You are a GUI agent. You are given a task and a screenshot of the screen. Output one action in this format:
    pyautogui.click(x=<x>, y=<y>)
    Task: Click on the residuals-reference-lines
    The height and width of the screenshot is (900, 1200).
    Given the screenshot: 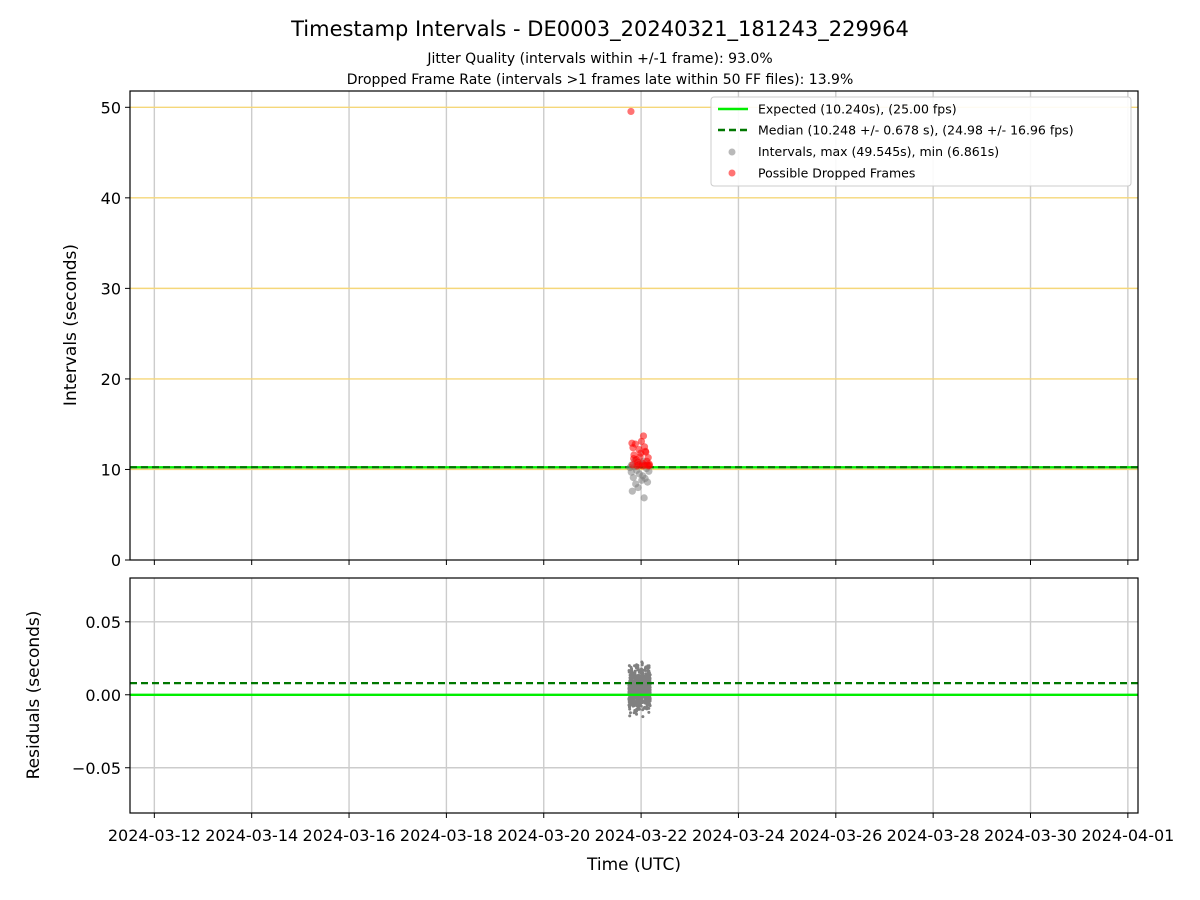 What is the action you would take?
    pyautogui.click(x=634, y=688)
    